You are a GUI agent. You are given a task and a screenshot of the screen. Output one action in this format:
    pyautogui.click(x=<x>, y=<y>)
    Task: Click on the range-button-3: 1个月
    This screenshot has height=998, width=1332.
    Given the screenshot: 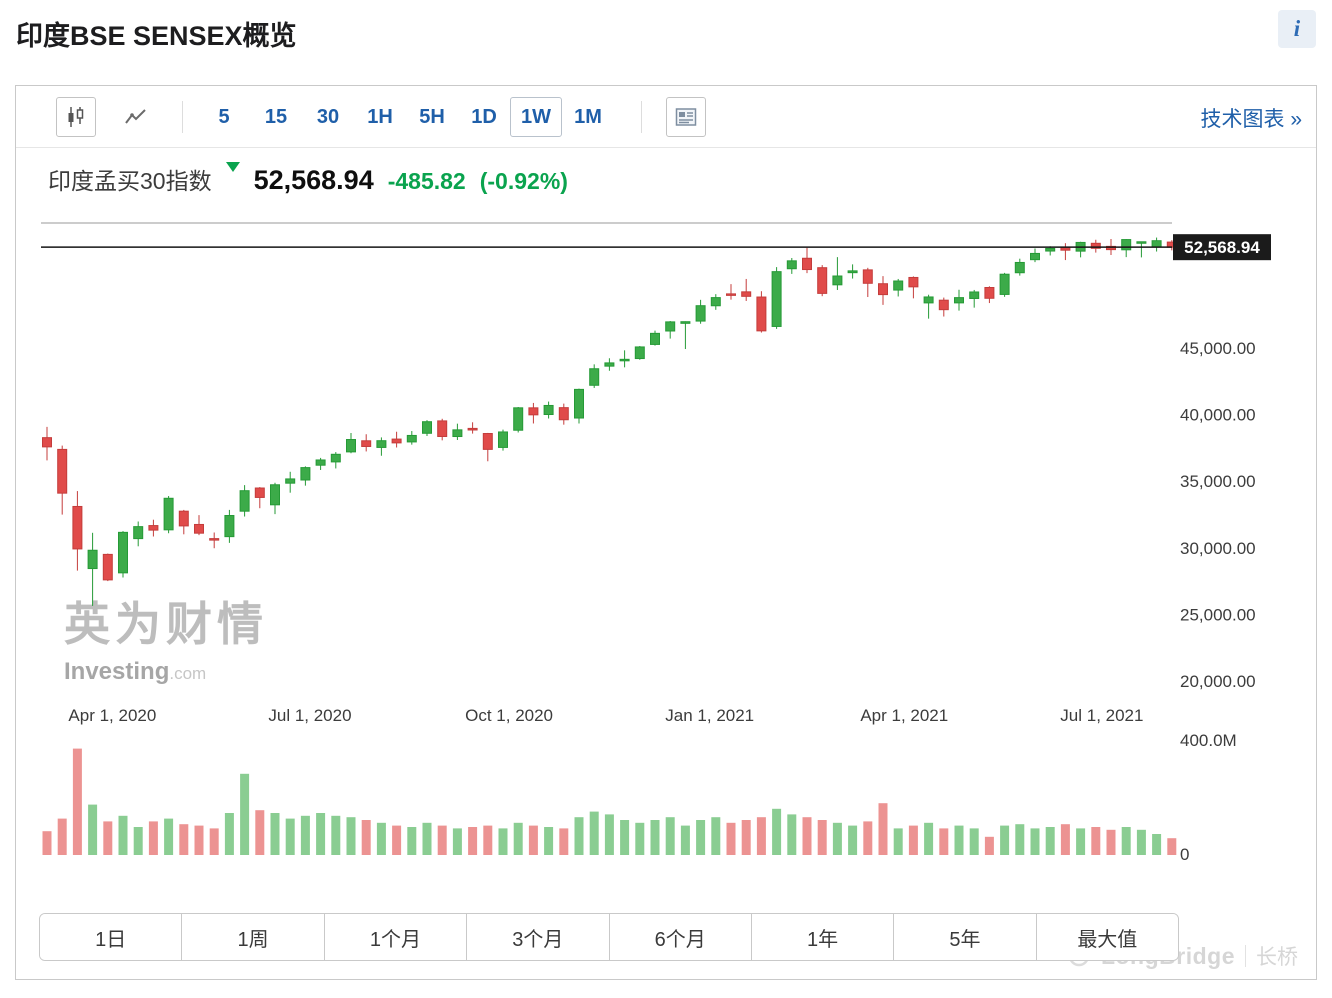 What is the action you would take?
    pyautogui.click(x=396, y=937)
    